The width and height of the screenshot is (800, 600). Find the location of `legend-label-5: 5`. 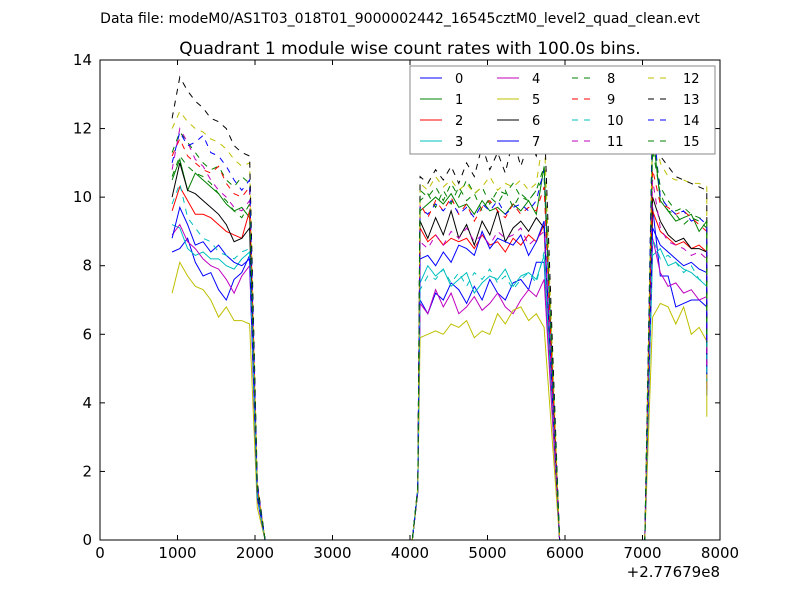

legend-label-5: 5 is located at coordinates (536, 100).